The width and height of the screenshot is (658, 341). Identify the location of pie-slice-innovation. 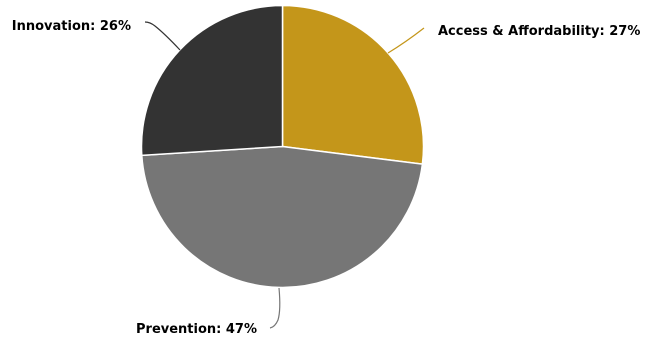
(212, 80).